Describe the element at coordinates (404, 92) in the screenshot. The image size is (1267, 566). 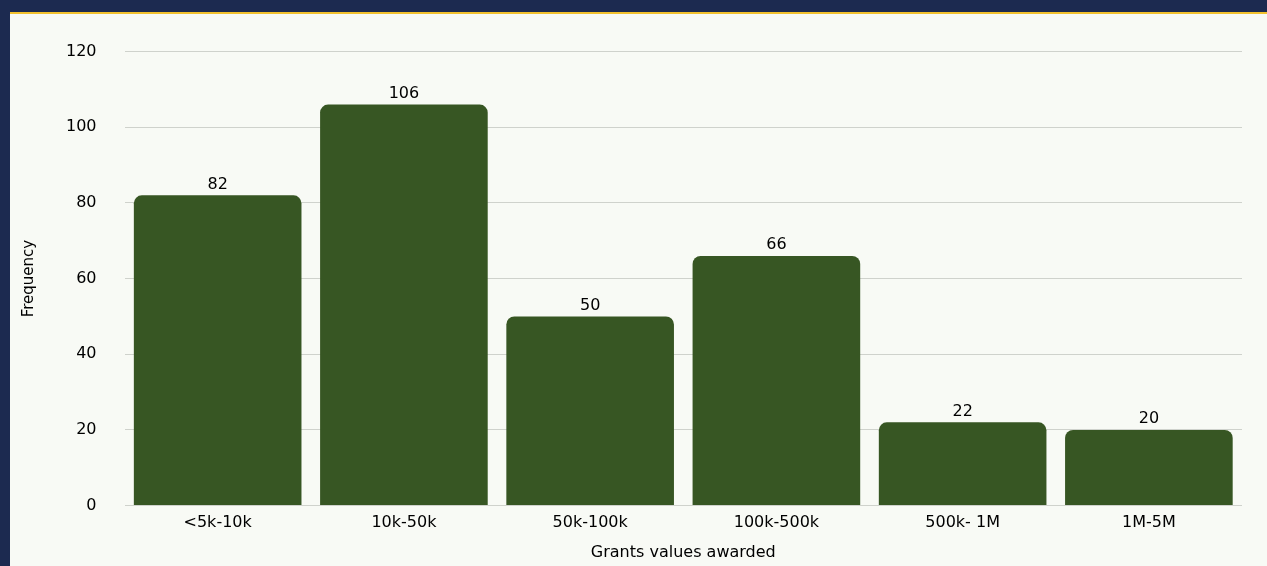
I see `data-label: 106` at that location.